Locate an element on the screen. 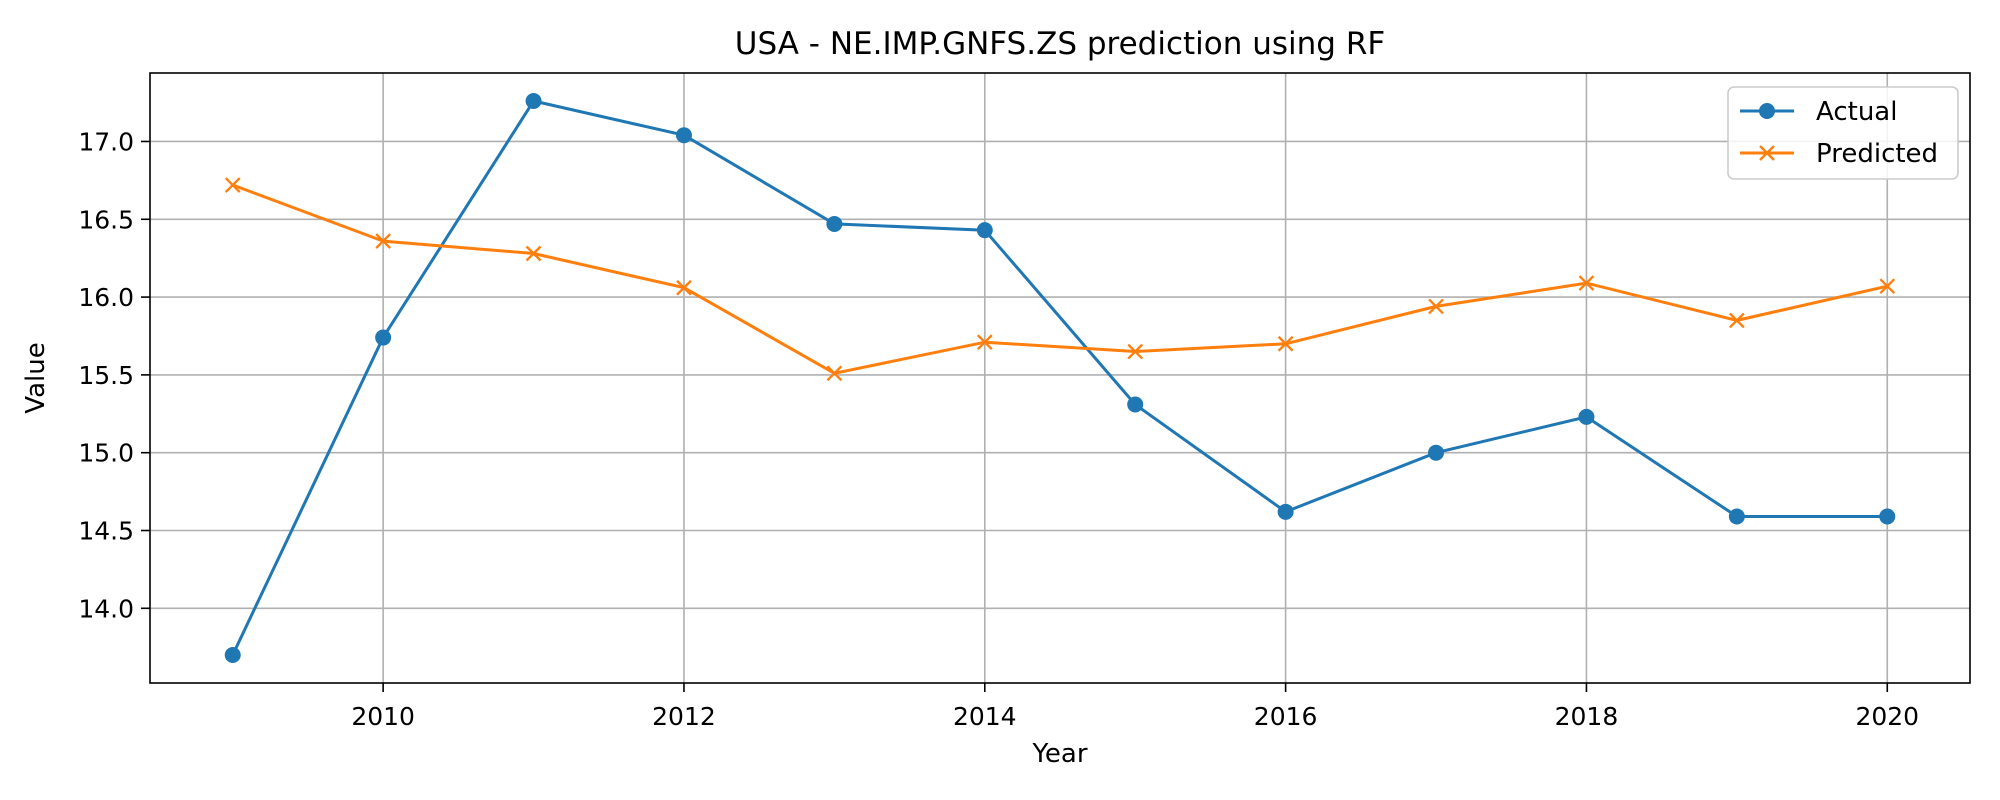 The width and height of the screenshot is (2000, 800). y-tick-label: 14.0 is located at coordinates (106, 608).